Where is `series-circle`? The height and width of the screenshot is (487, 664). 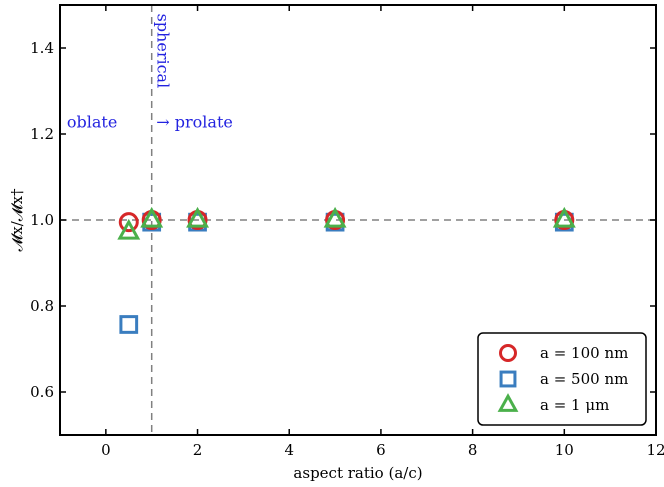 series-circle is located at coordinates (346, 221).